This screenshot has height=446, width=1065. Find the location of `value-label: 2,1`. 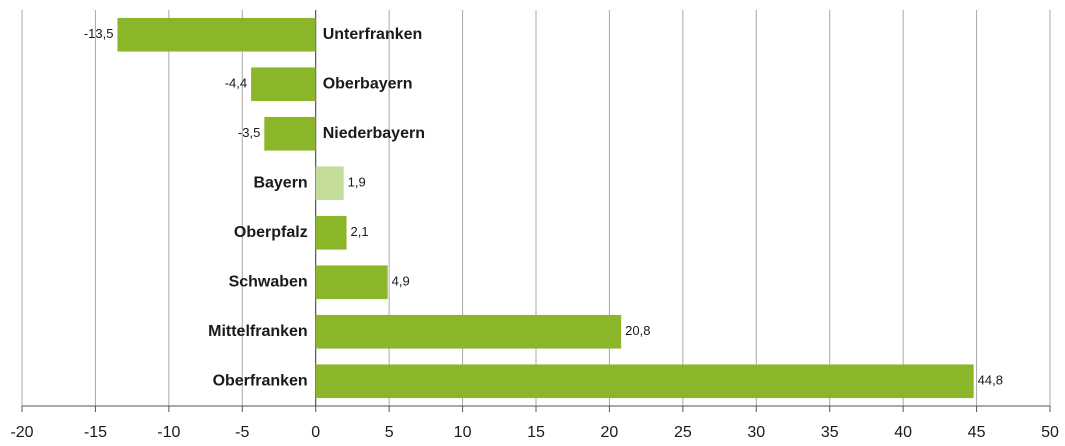

value-label: 2,1 is located at coordinates (360, 231).